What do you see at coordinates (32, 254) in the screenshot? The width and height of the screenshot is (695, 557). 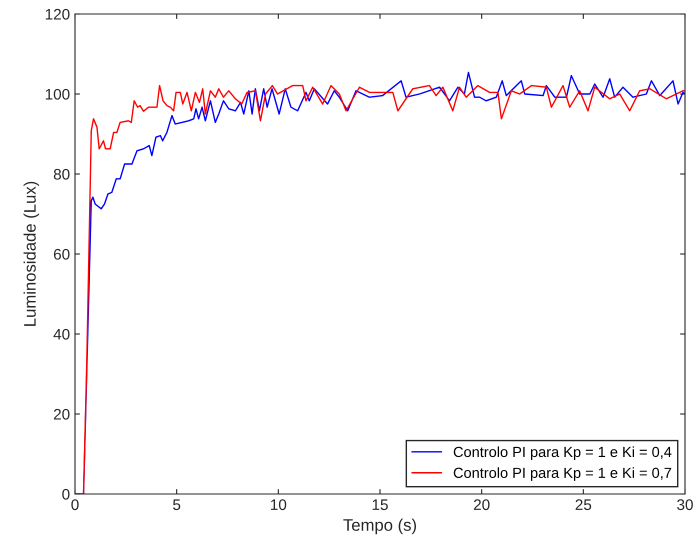 I see `y-axis-title: Luminosidade (Lux)` at bounding box center [32, 254].